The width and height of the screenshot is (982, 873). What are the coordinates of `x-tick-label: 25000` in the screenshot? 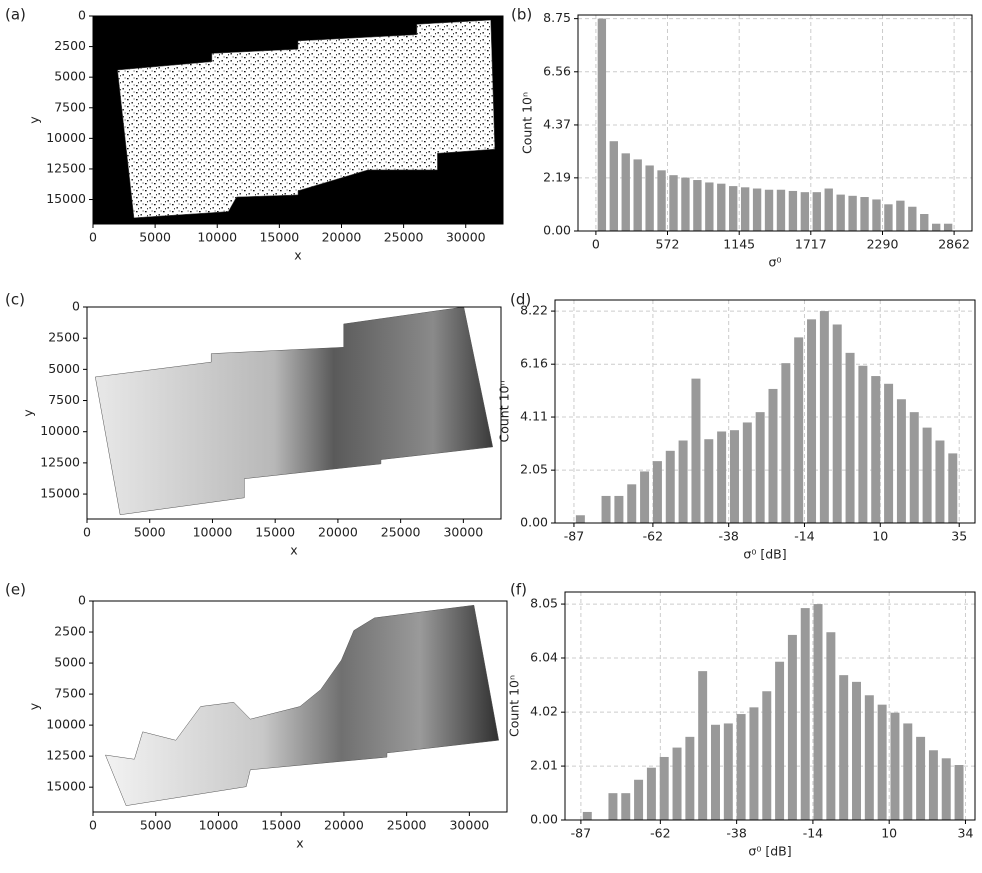 It's located at (401, 532).